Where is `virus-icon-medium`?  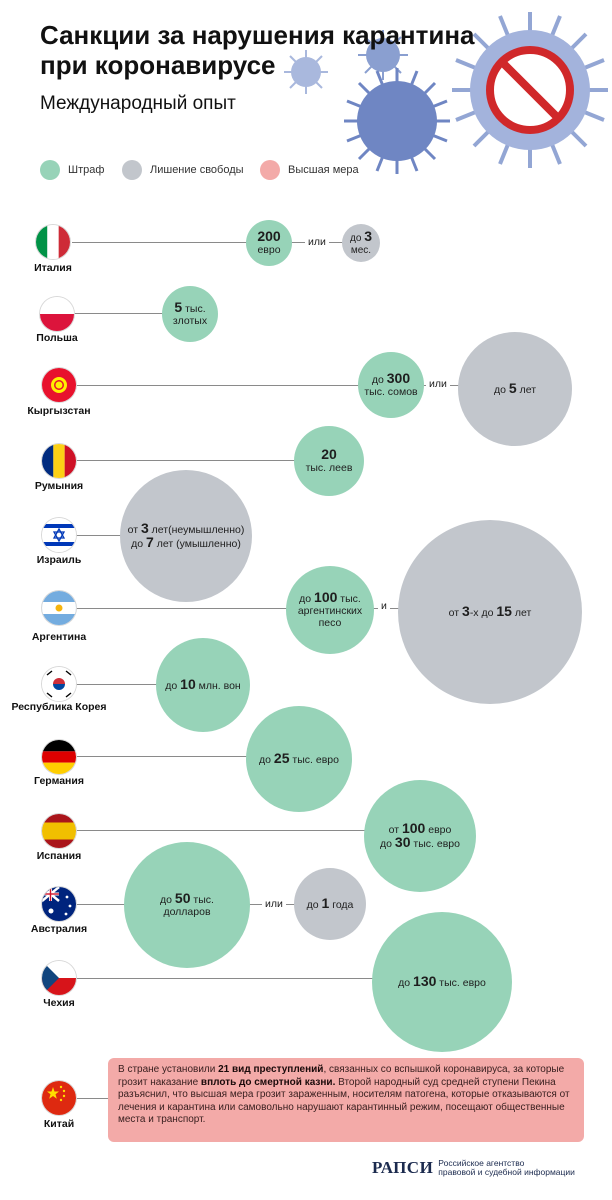
virus-icon-medium is located at coordinates (397, 121).